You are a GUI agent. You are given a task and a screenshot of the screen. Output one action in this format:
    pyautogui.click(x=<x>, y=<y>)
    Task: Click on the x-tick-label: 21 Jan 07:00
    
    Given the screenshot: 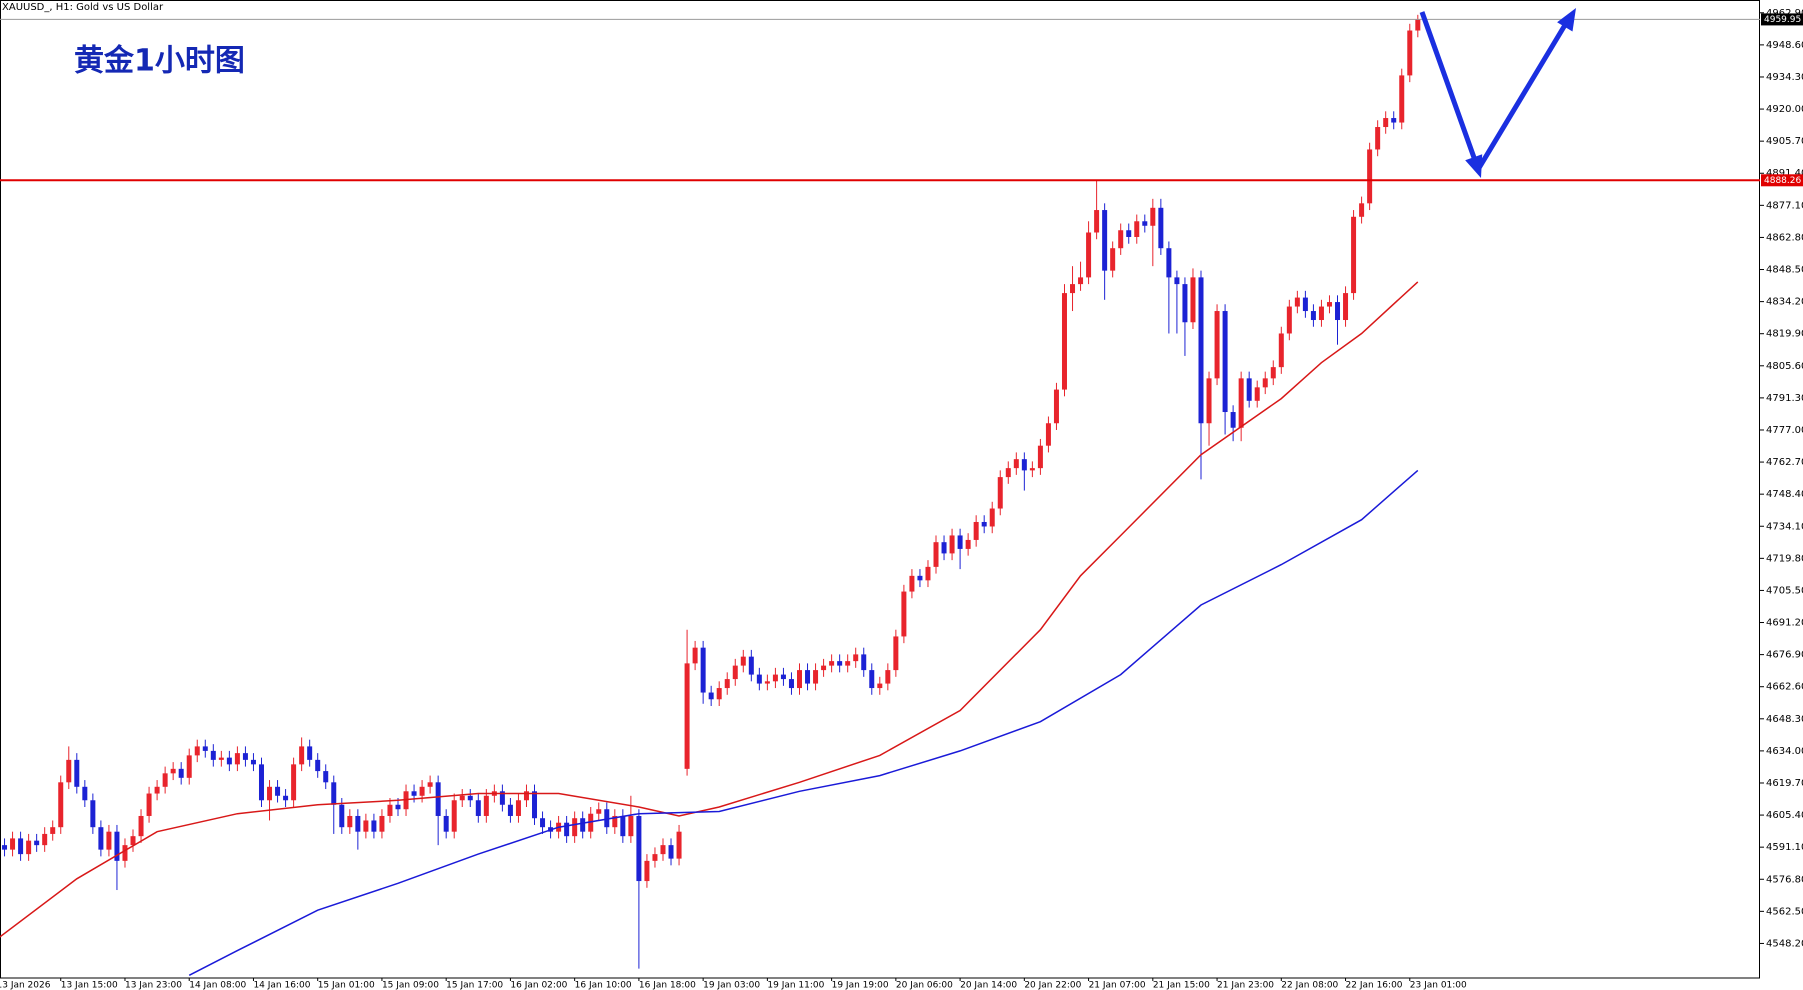 What is the action you would take?
    pyautogui.click(x=1117, y=985)
    